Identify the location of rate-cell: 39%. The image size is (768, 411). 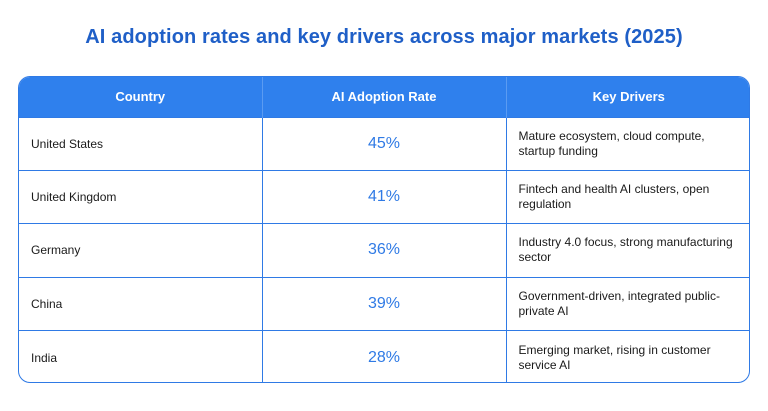
(384, 303).